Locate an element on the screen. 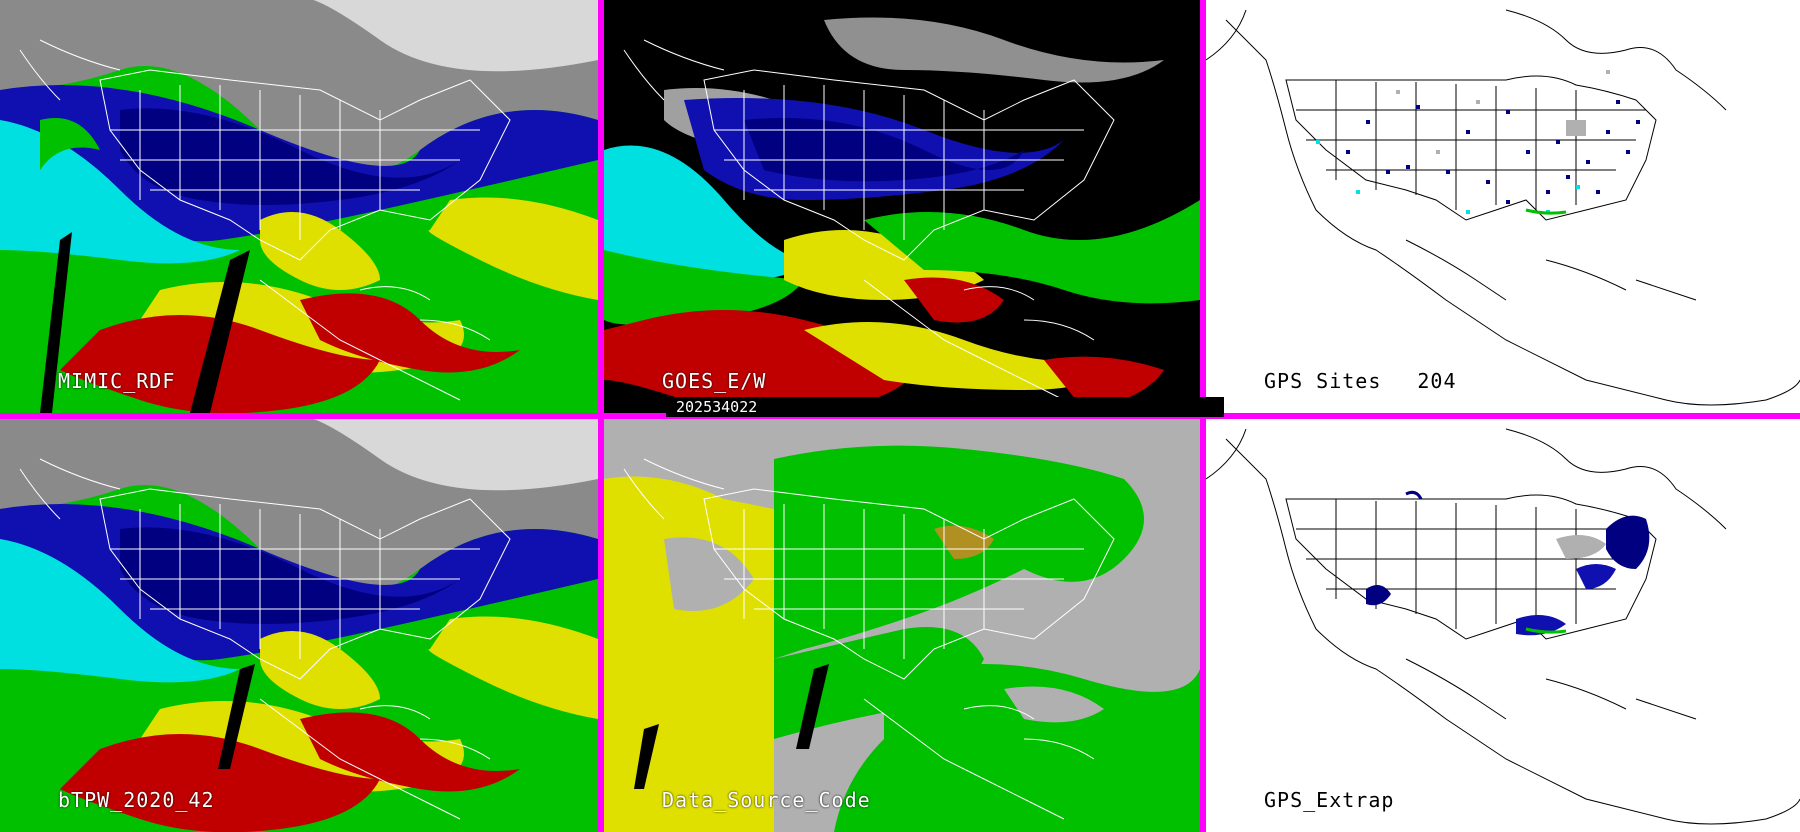 The width and height of the screenshot is (1800, 832). panel-label-goes-ew: GOES_E/W is located at coordinates (714, 381).